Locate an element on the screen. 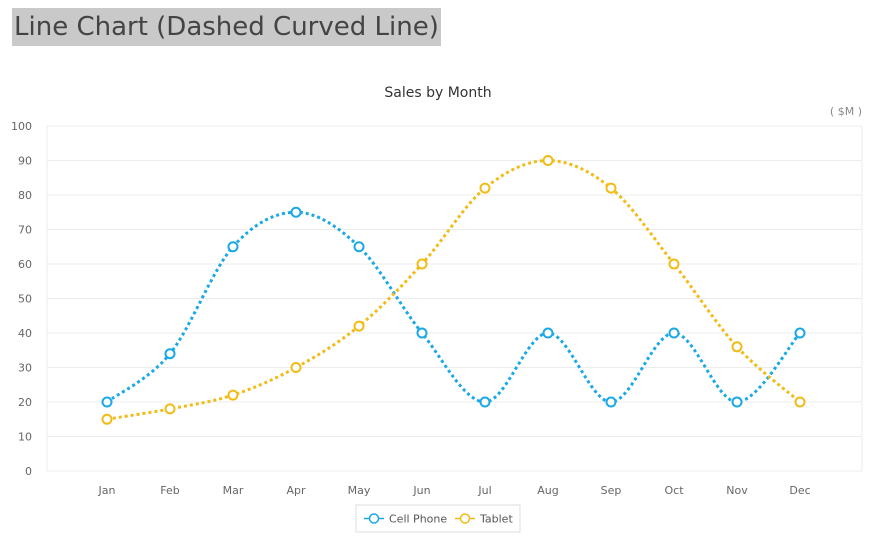  y-tick-label: 70 is located at coordinates (25, 230).